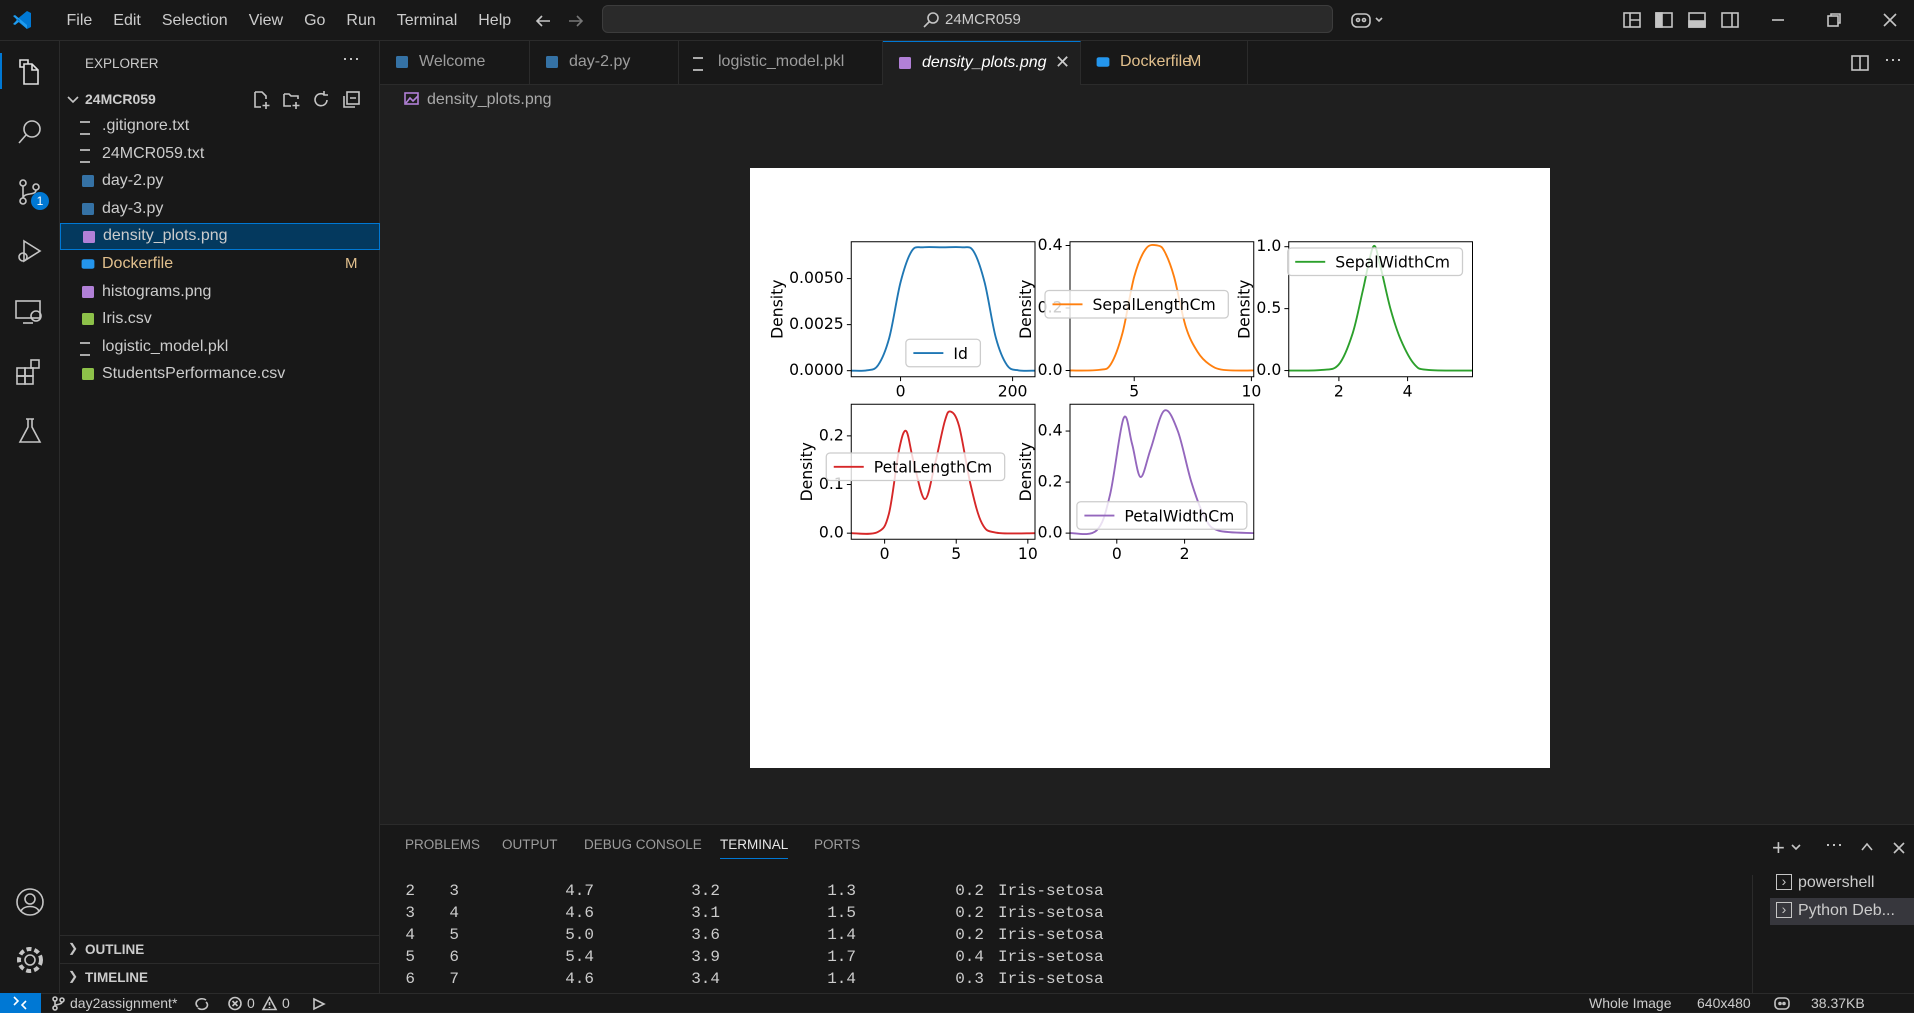 The height and width of the screenshot is (1013, 1914). Describe the element at coordinates (443, 844) in the screenshot. I see `panel-tab: PROBLEMS` at that location.